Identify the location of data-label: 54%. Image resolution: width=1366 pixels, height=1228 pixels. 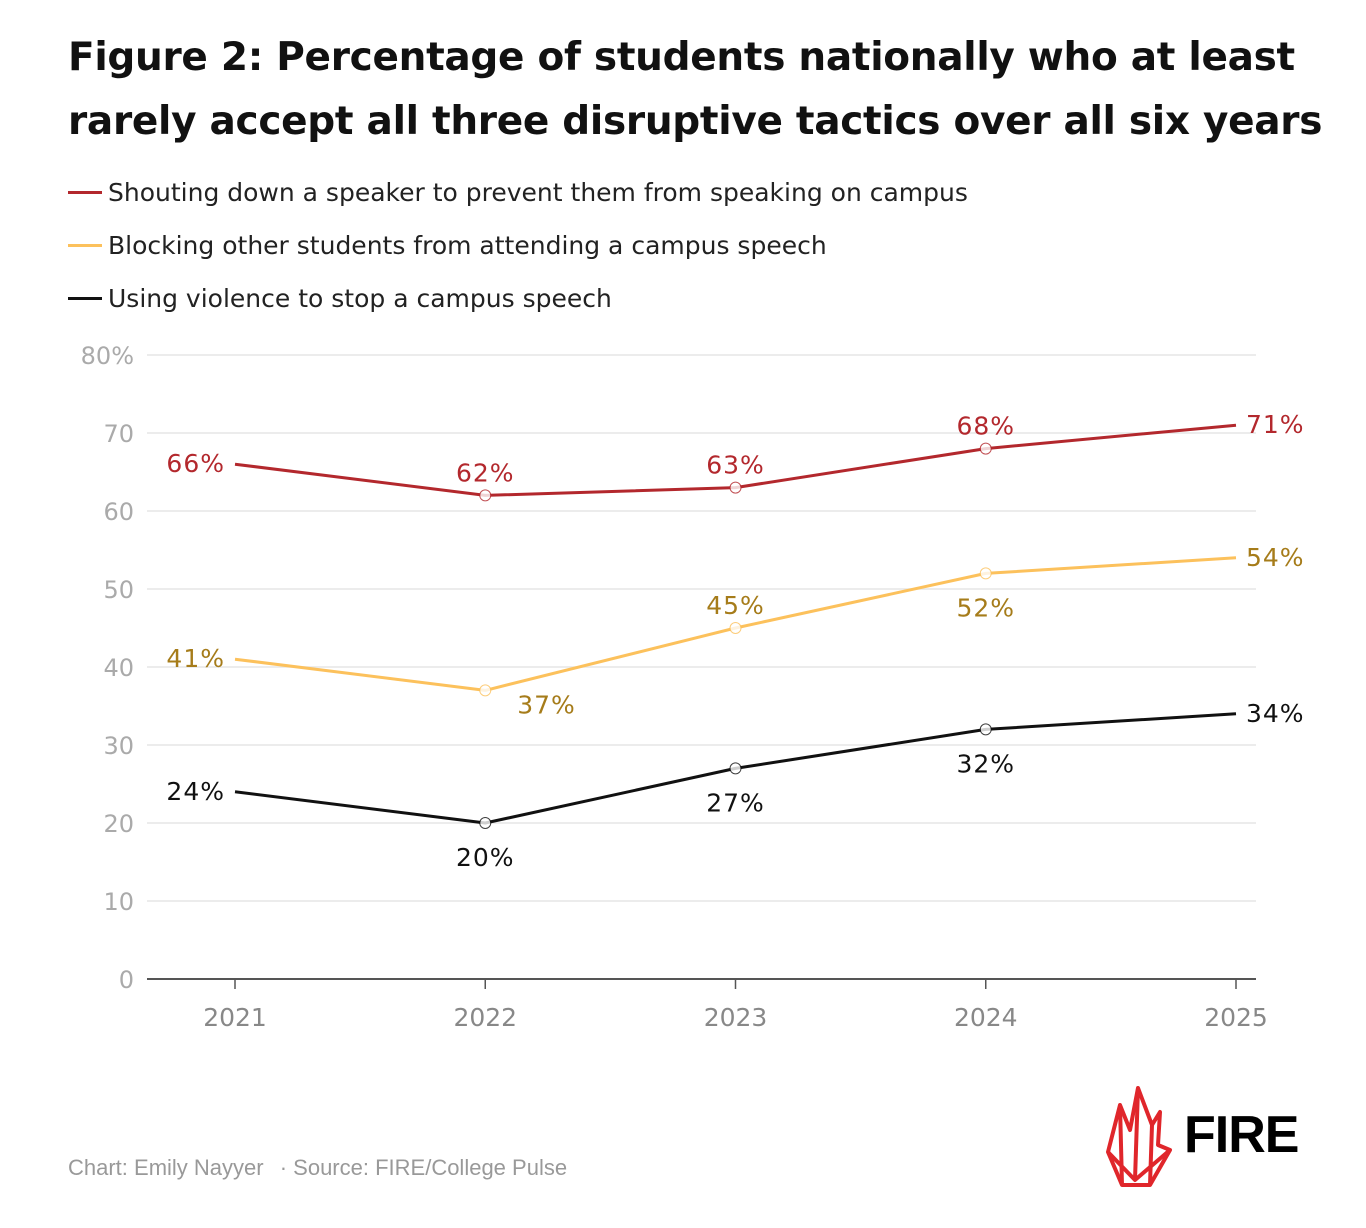
(1275, 557).